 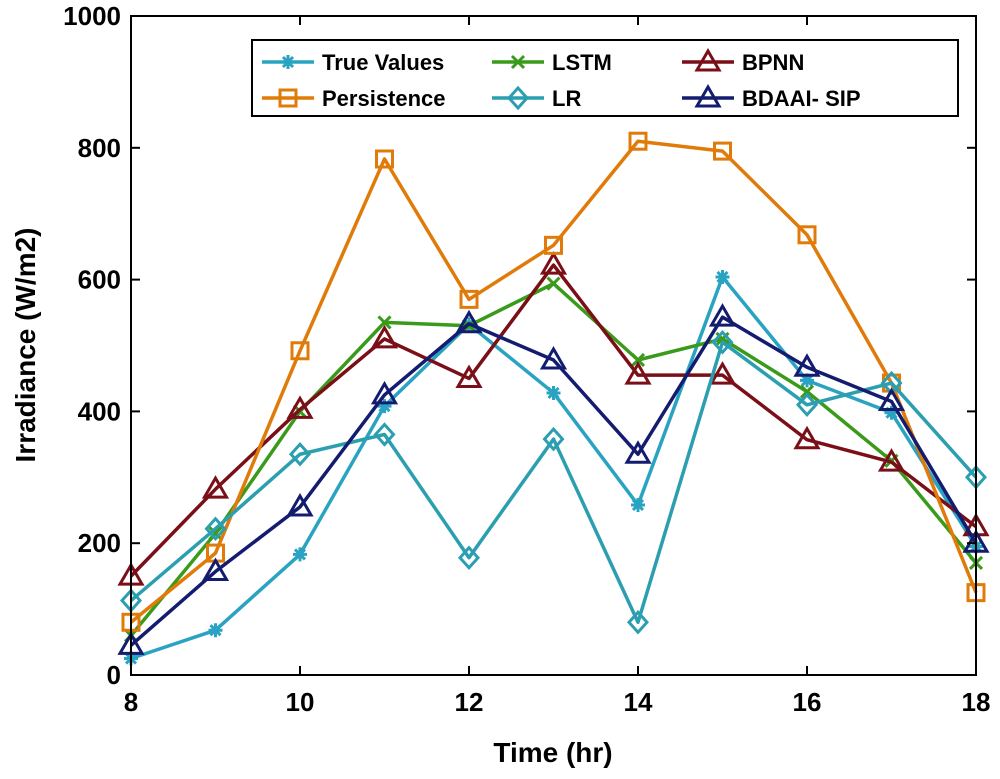 What do you see at coordinates (99, 148) in the screenshot?
I see `y-tick-label: 800` at bounding box center [99, 148].